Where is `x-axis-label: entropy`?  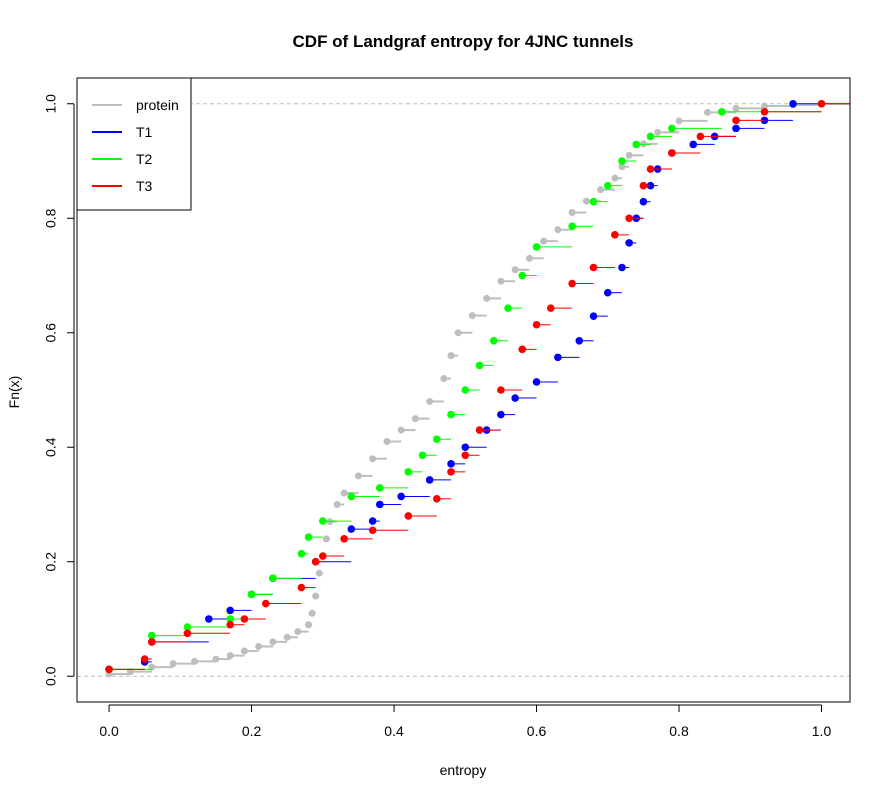 x-axis-label: entropy is located at coordinates (463, 770).